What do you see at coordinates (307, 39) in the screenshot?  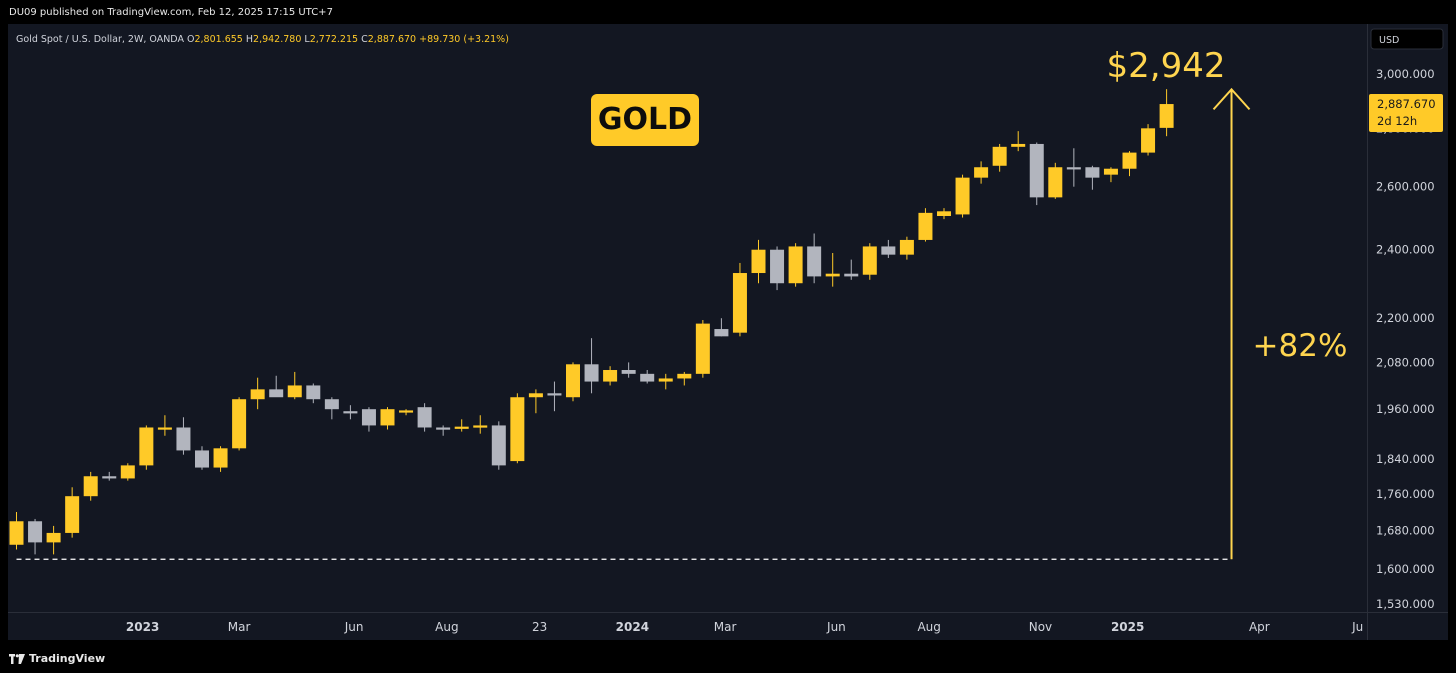 I see `legend-low-label: L` at bounding box center [307, 39].